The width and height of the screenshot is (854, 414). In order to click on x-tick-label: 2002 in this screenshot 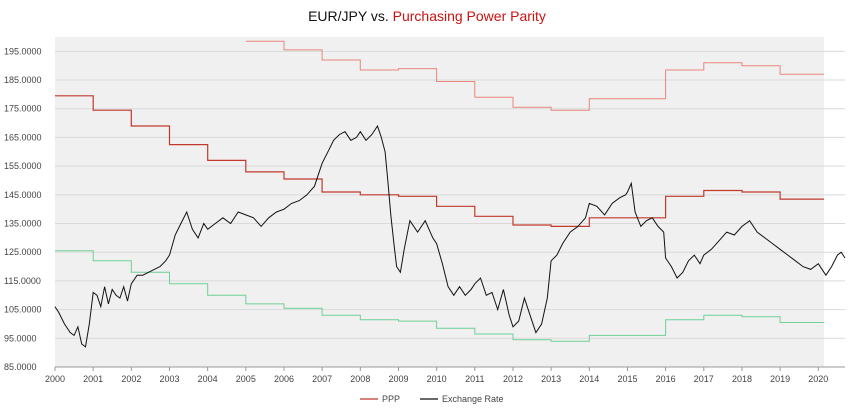, I will do `click(131, 379)`.